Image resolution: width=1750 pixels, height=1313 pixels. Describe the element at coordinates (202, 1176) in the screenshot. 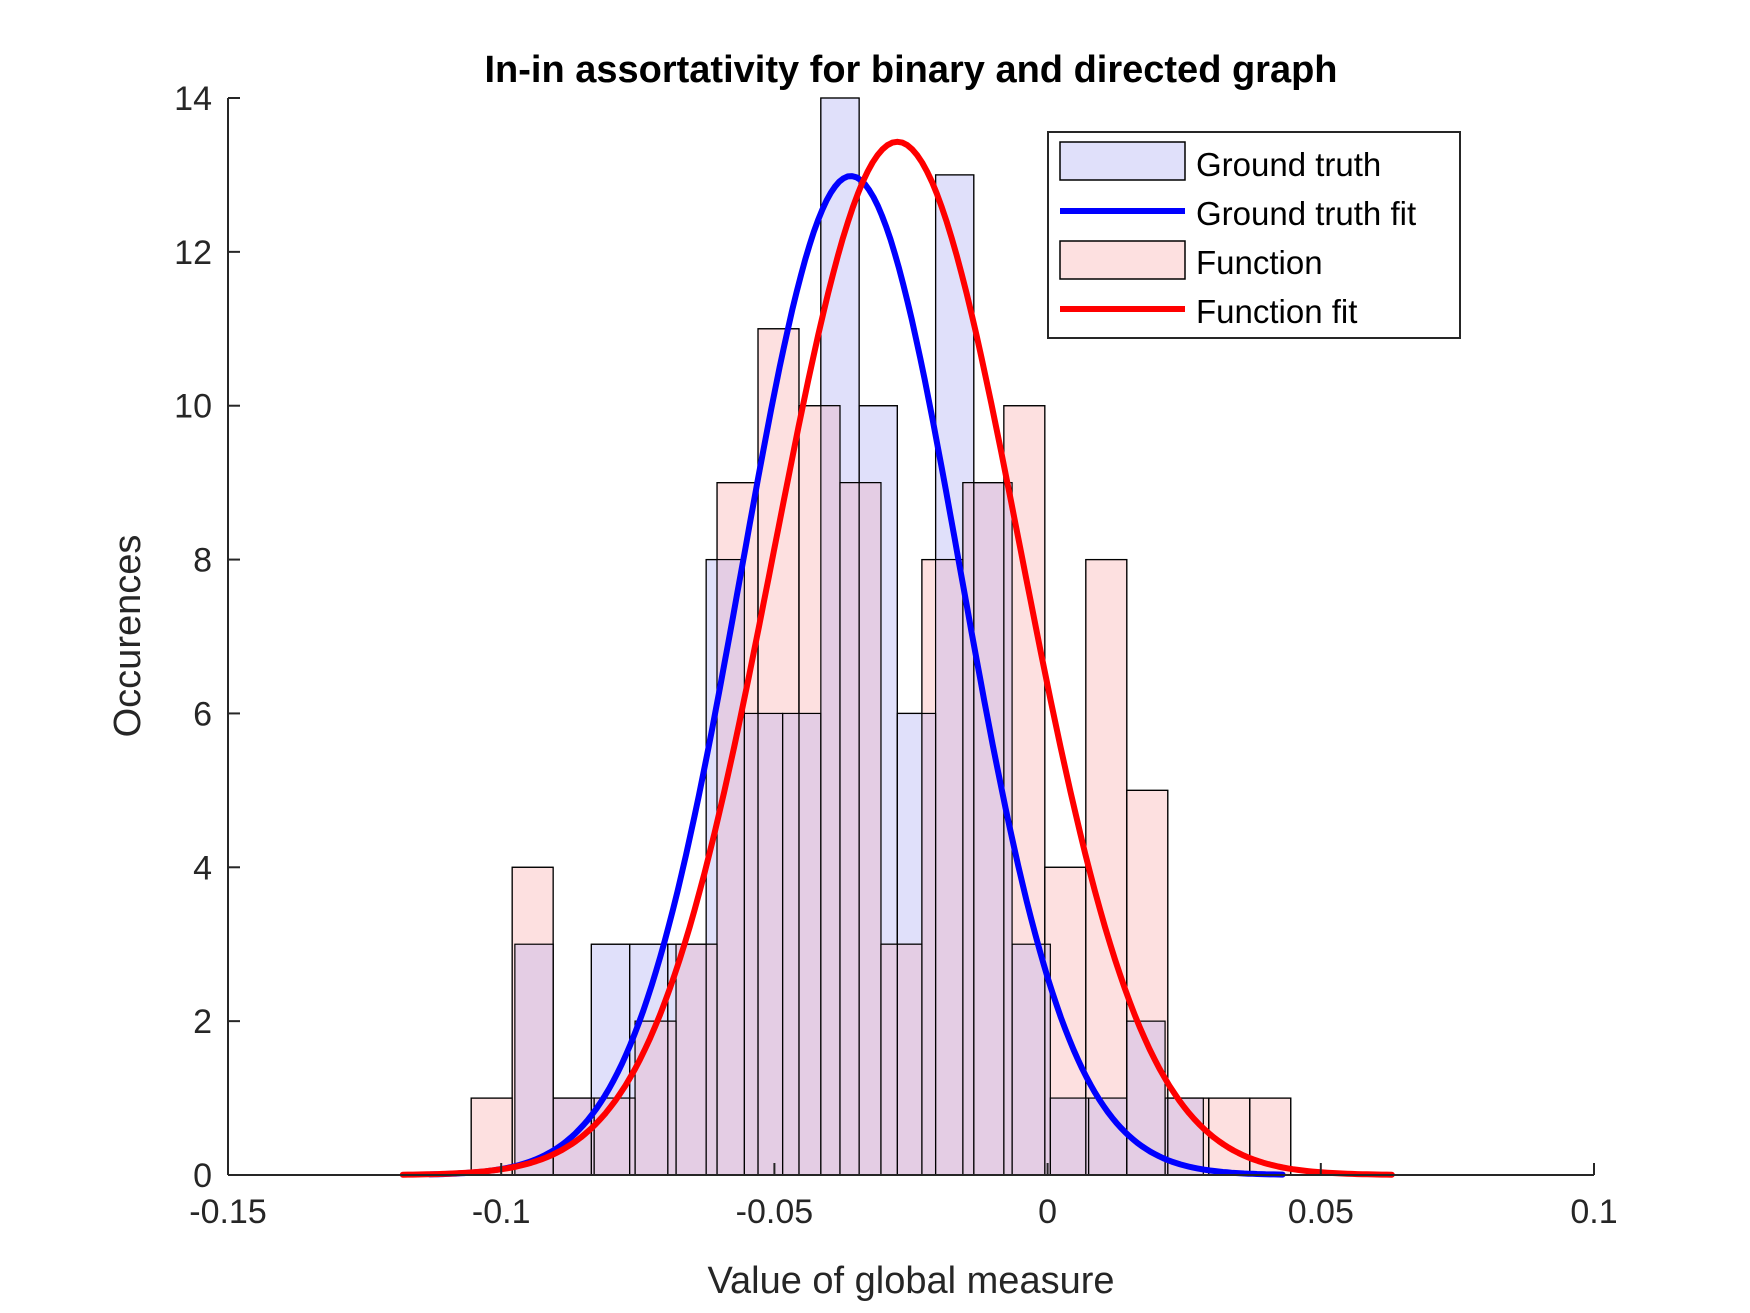

I see `y-tick-label: 0` at that location.